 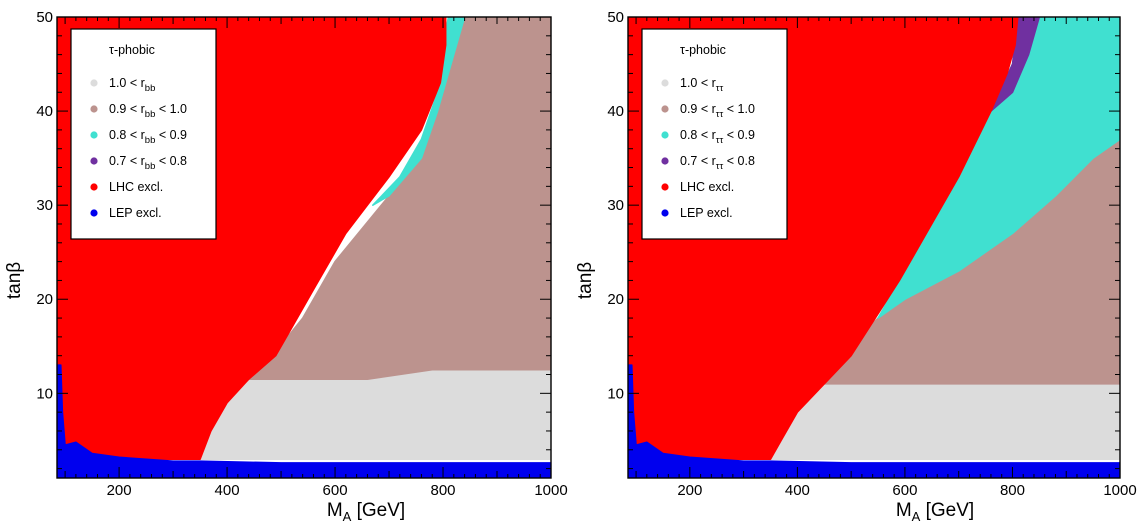 What do you see at coordinates (717, 137) in the screenshot?
I see `legend-entry: 0.8 < rττ < 0.9` at bounding box center [717, 137].